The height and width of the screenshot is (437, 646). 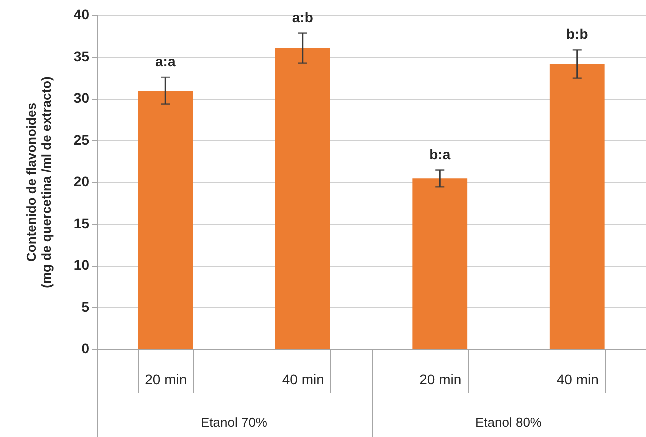 What do you see at coordinates (166, 62) in the screenshot?
I see `data-label: a:a` at bounding box center [166, 62].